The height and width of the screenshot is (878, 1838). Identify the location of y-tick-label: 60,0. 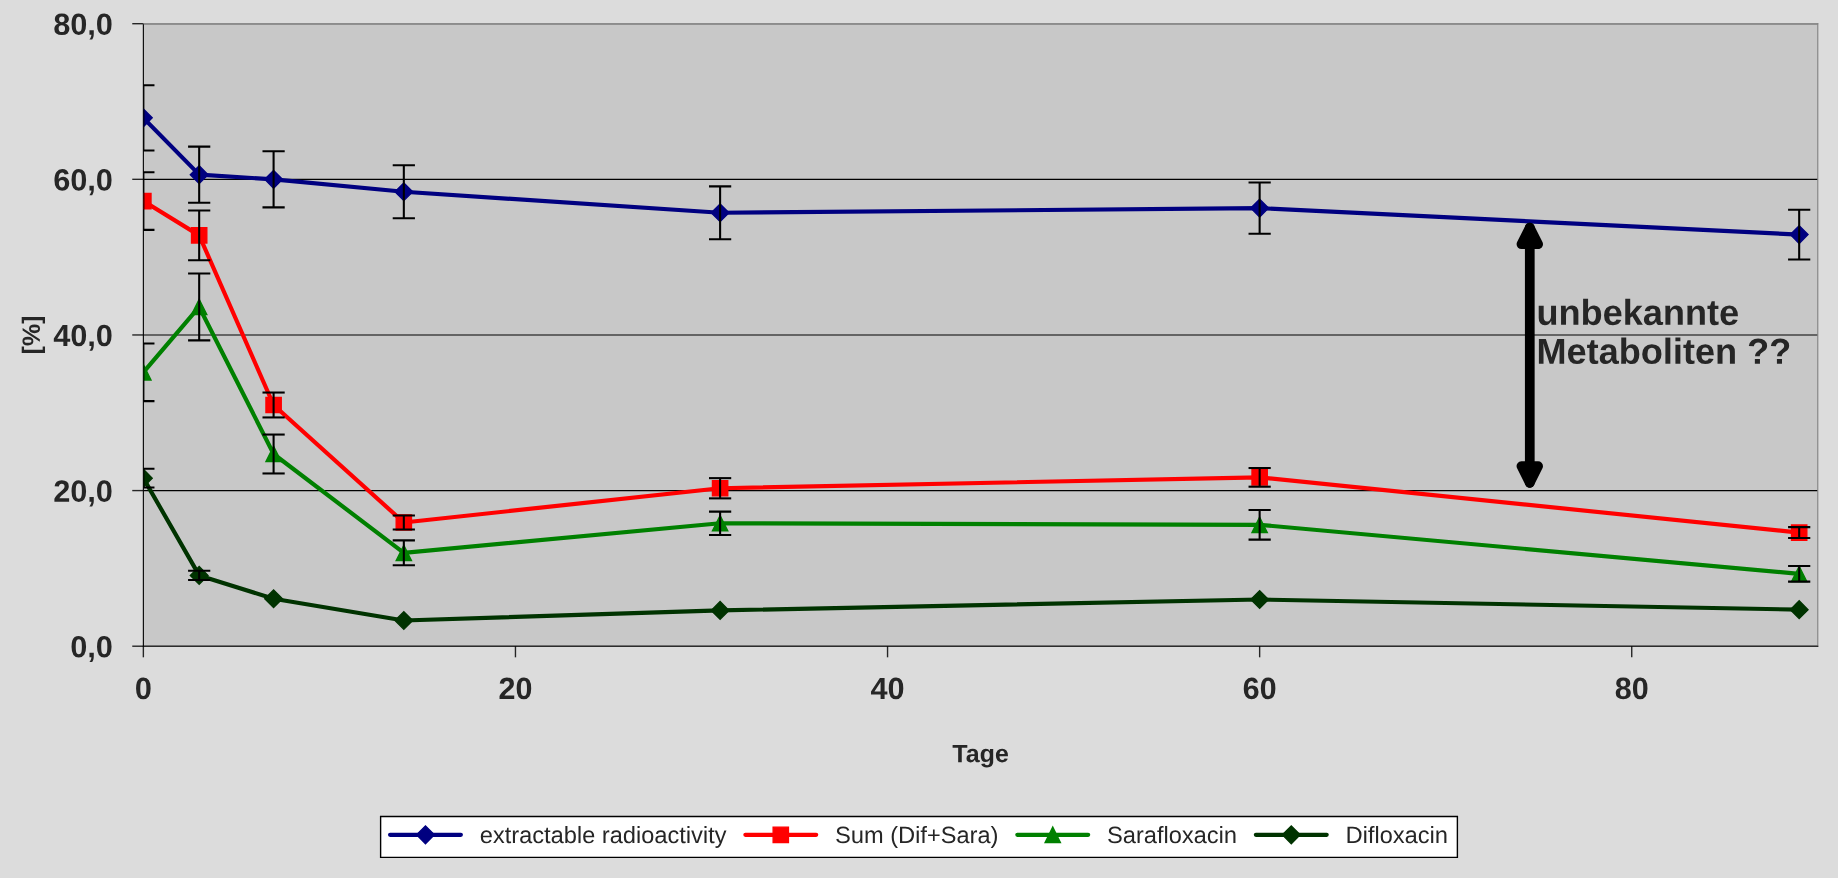
(83, 182).